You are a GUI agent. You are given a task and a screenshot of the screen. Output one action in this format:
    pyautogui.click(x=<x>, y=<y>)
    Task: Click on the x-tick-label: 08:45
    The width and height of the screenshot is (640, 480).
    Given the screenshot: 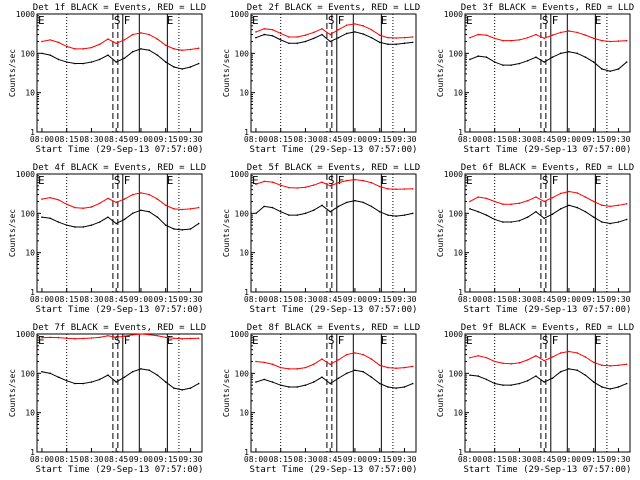 What is the action you would take?
    pyautogui.click(x=116, y=299)
    